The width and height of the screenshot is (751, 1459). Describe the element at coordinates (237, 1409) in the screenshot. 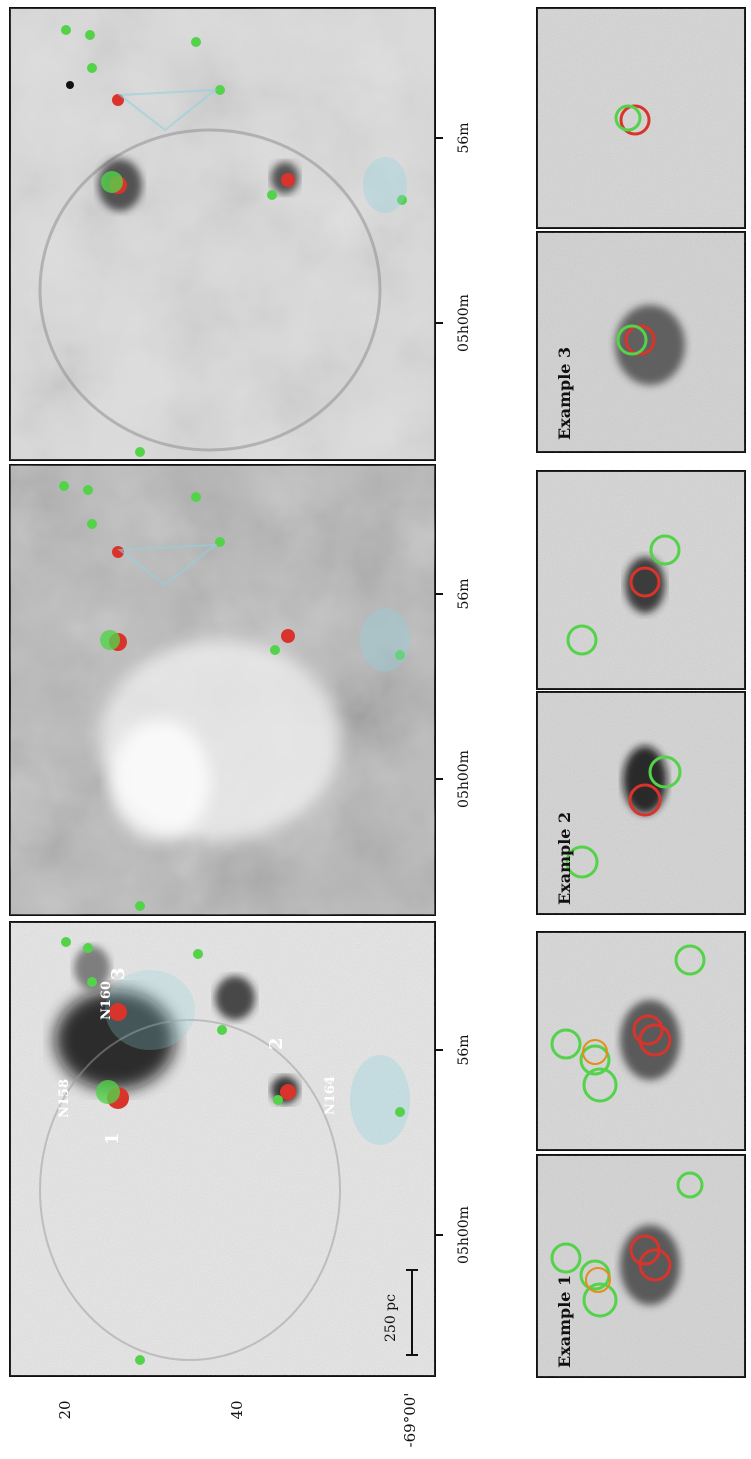

I see `dec-tick-label: 40` at that location.